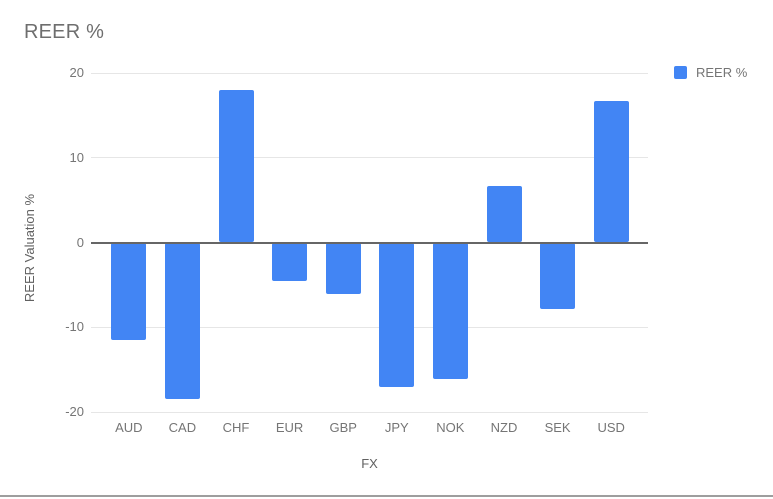 This screenshot has width=773, height=499. I want to click on x-tick-label-cad: CAD, so click(182, 427).